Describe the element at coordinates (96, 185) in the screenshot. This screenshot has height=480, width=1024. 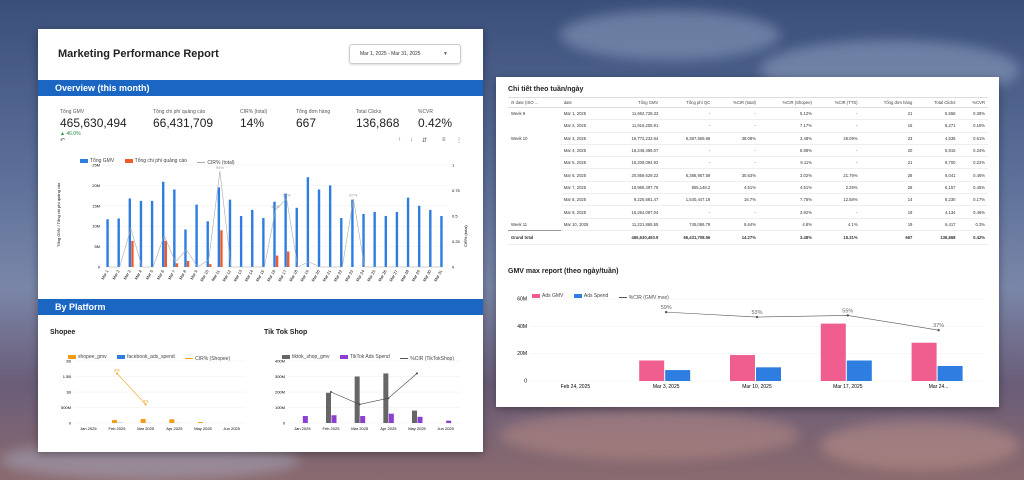
I see `y-tick-label: 20M` at that location.